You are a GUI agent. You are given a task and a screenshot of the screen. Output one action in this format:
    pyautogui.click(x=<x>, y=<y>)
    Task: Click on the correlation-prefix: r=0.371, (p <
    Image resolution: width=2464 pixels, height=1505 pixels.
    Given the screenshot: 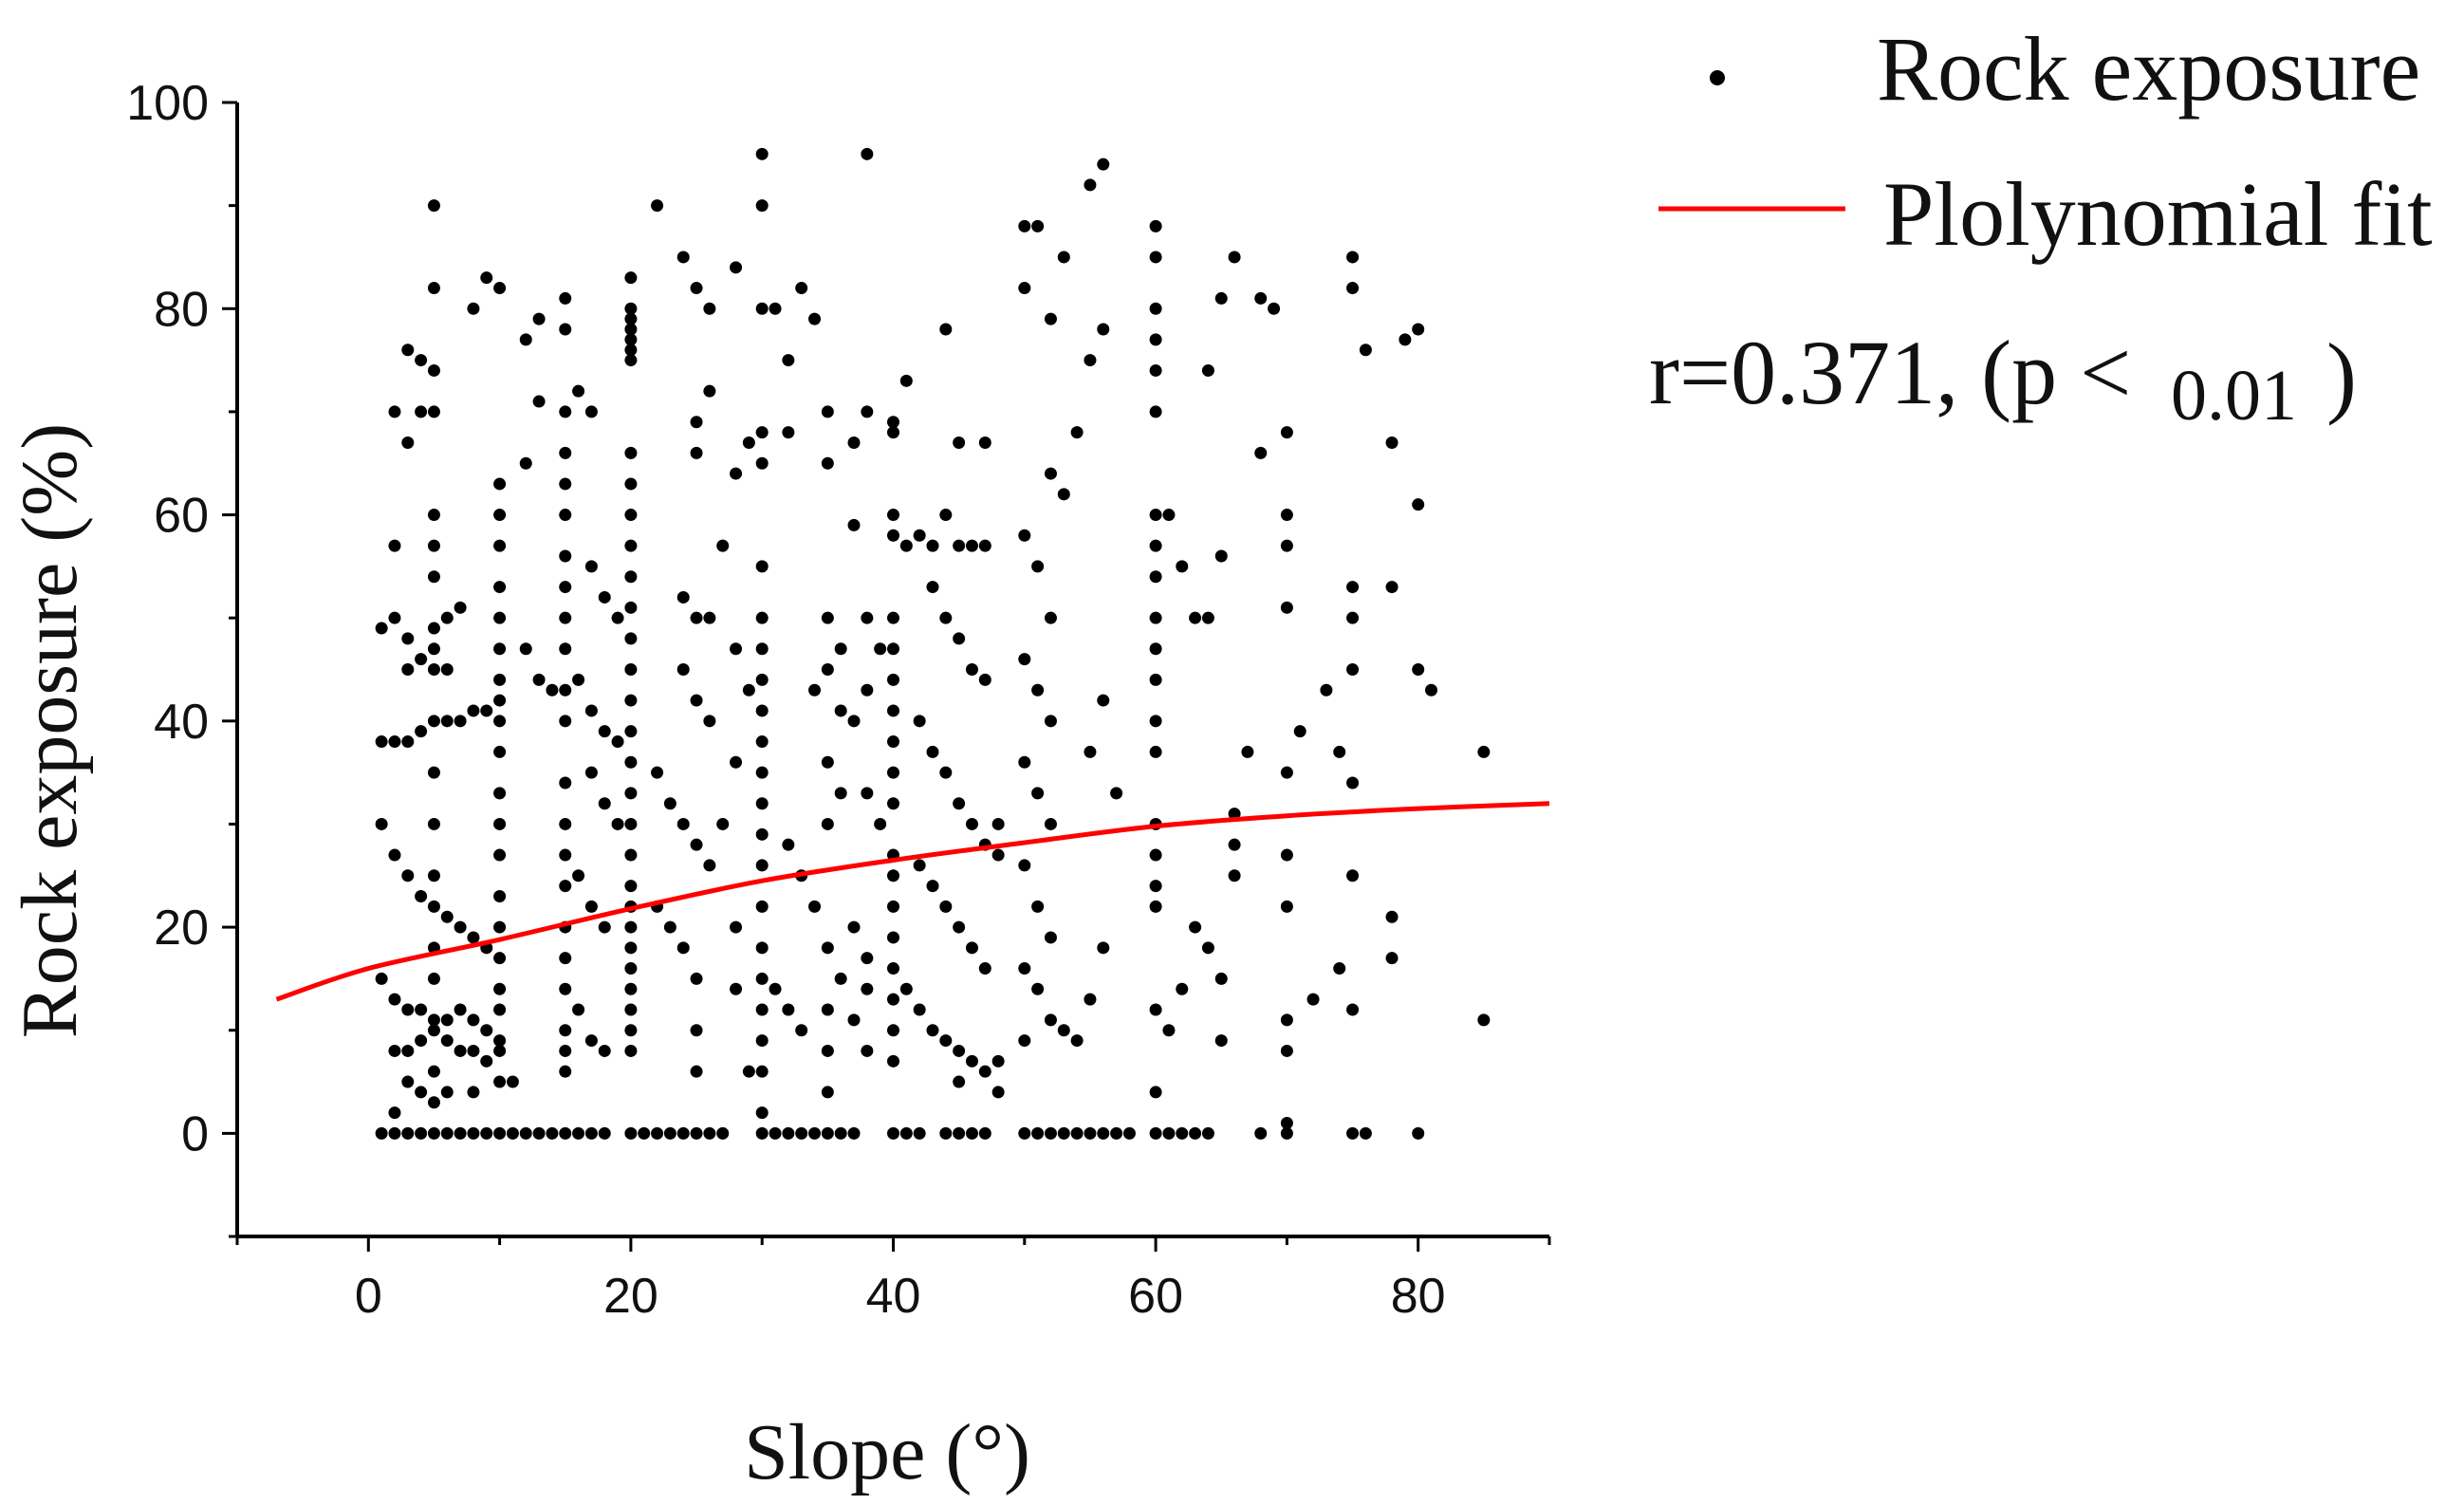 What is the action you would take?
    pyautogui.click(x=1890, y=373)
    